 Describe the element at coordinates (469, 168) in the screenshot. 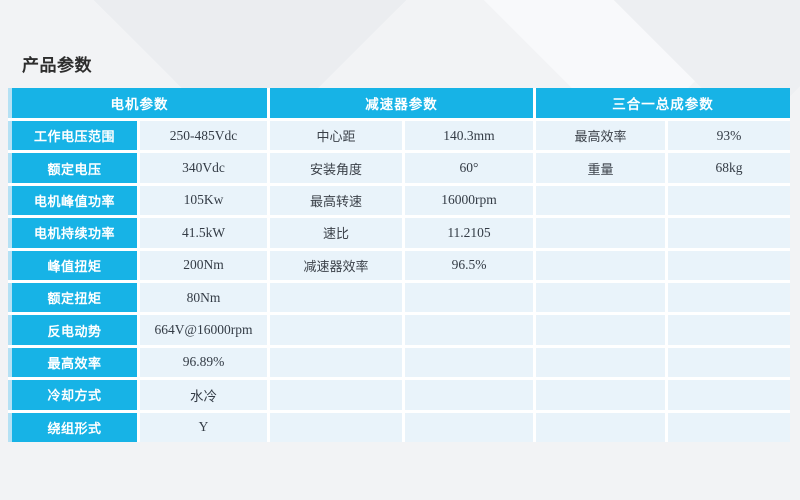

I see `spec-value: 60°` at that location.